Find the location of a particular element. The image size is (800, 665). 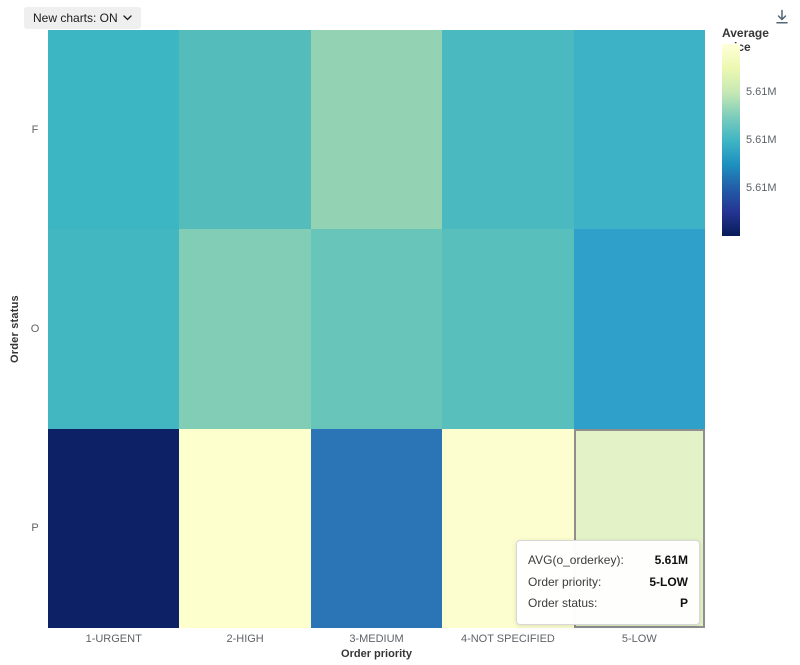

download-icon is located at coordinates (782, 17).